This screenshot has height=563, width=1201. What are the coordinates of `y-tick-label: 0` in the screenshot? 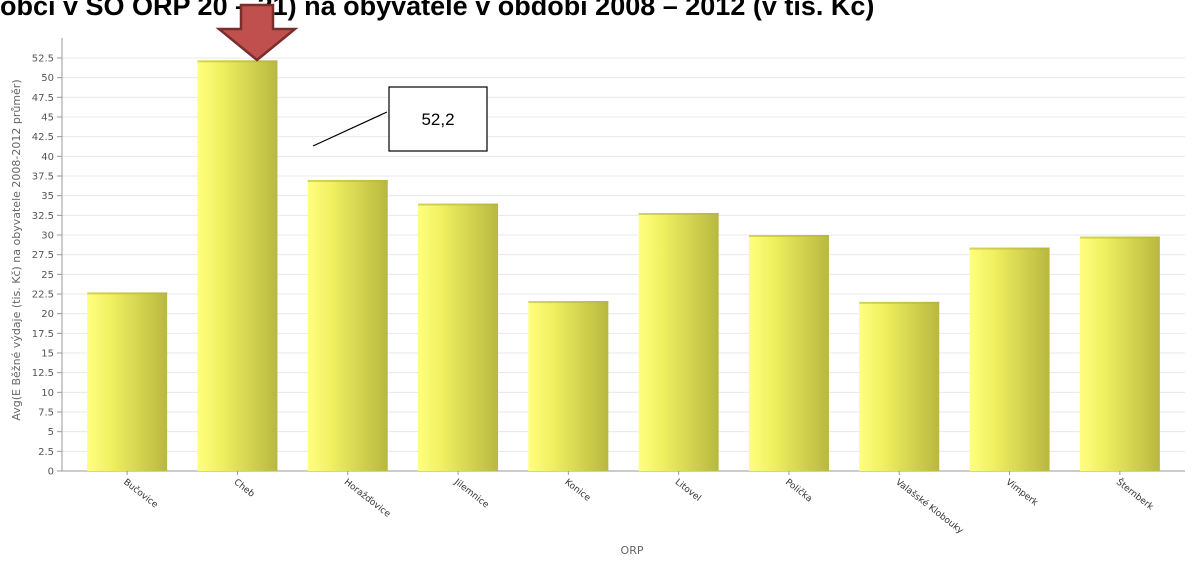 It's located at (51, 472).